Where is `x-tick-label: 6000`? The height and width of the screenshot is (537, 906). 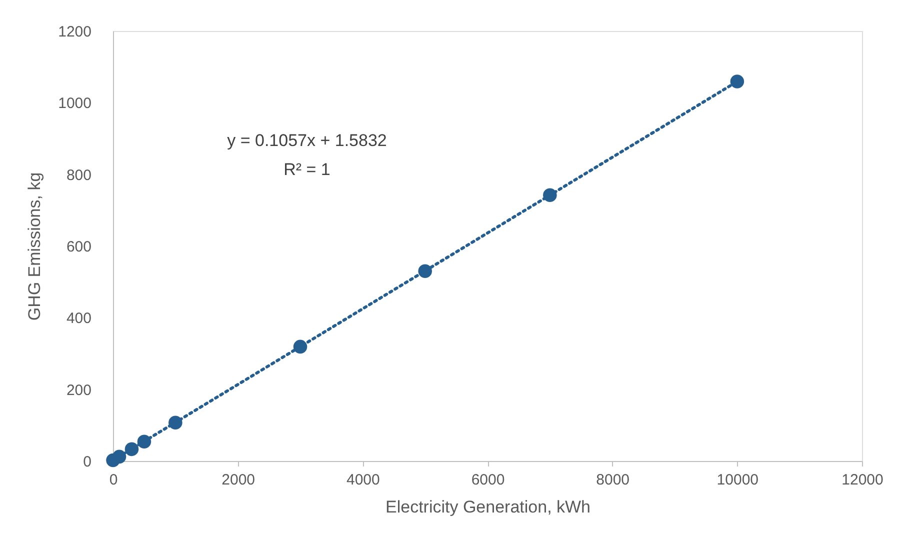
x-tick-label: 6000 is located at coordinates (488, 480).